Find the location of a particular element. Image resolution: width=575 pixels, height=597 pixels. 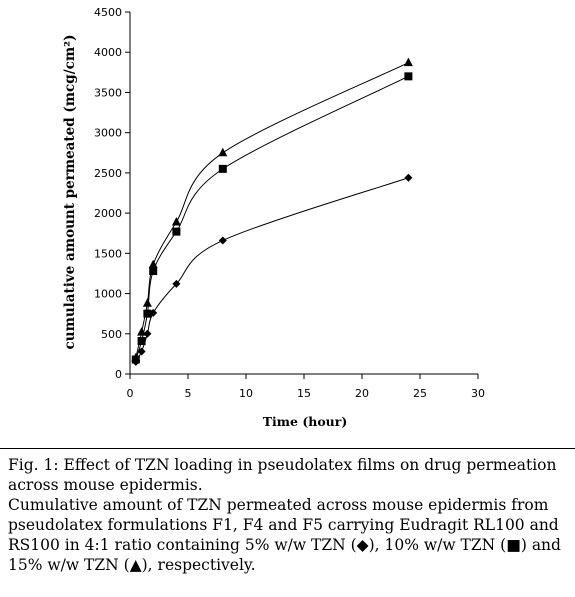

y-tick-label-0: 0 is located at coordinates (118, 374).